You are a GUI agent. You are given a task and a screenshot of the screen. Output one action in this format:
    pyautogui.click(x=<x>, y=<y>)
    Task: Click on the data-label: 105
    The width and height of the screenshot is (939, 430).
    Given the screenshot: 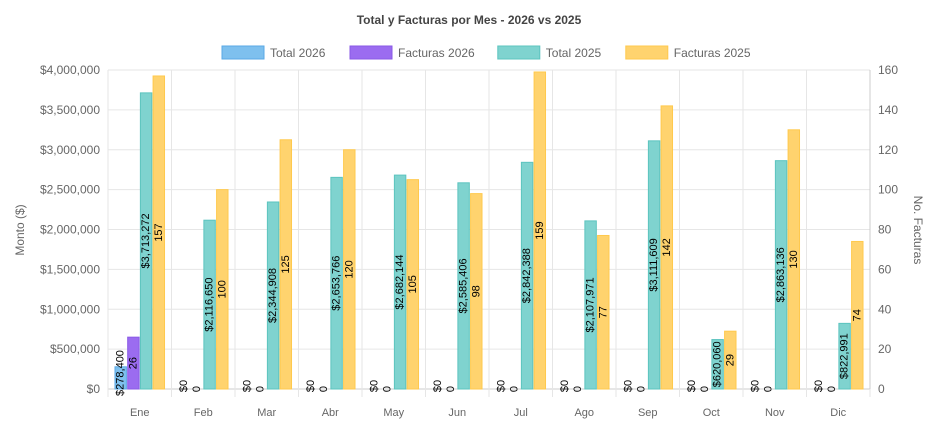 What is the action you would take?
    pyautogui.click(x=413, y=284)
    